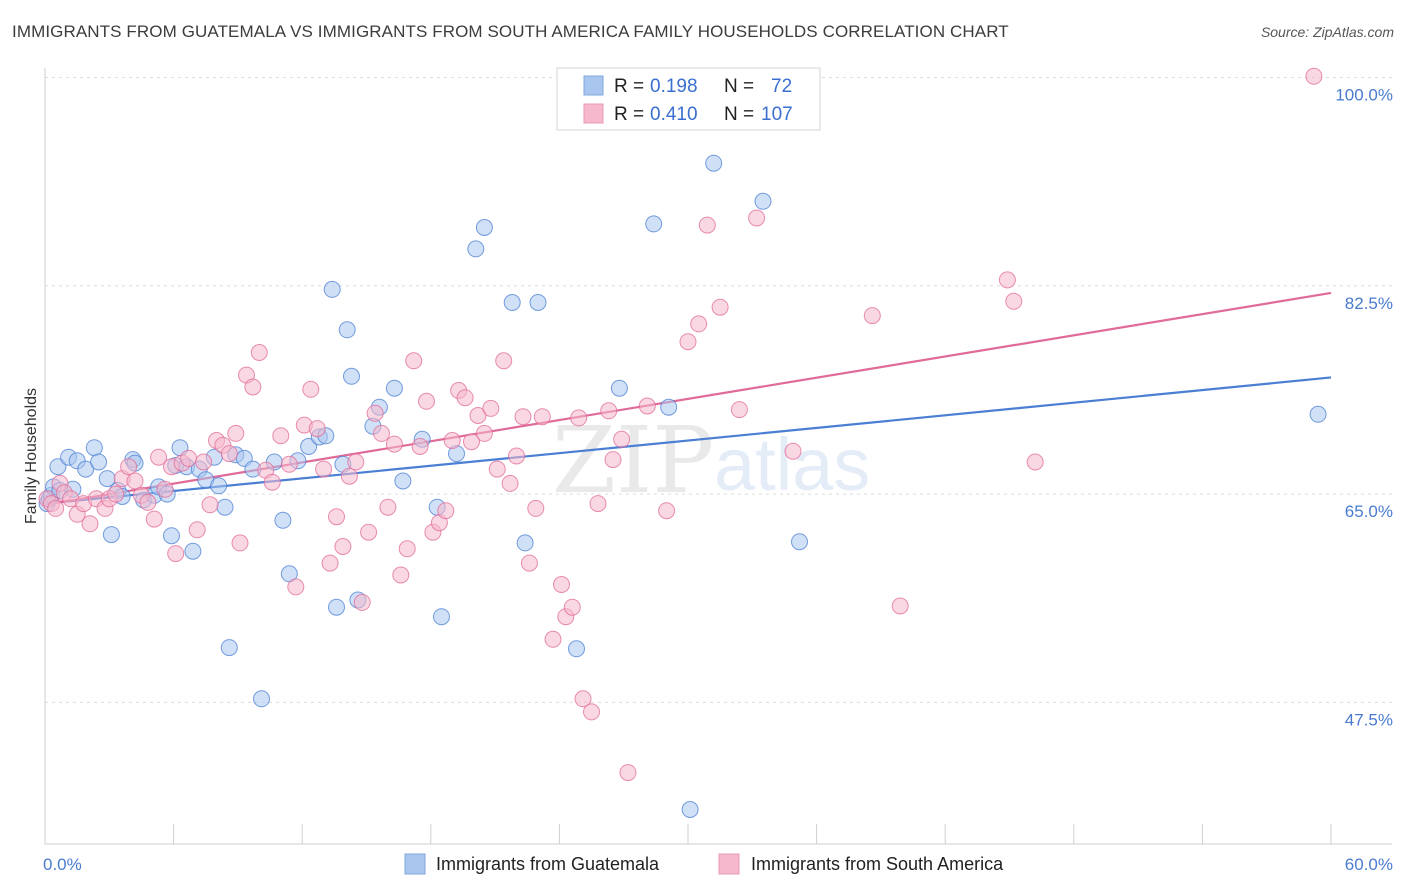 Image resolution: width=1406 pixels, height=892 pixels. I want to click on x-tick-label: 60.0%, so click(1369, 864).